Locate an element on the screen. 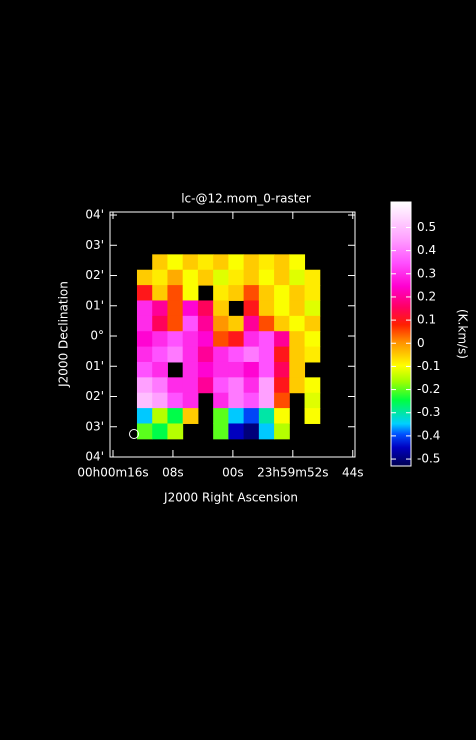 The height and width of the screenshot is (740, 476). x-tick-label: 00h00m16s is located at coordinates (112, 473).